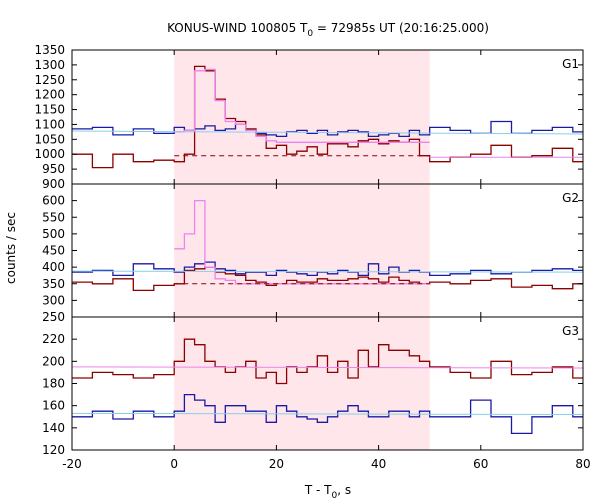  What do you see at coordinates (237, 28) in the screenshot?
I see `chart-title-prefix: KONUS-WIND 100805 T` at bounding box center [237, 28].